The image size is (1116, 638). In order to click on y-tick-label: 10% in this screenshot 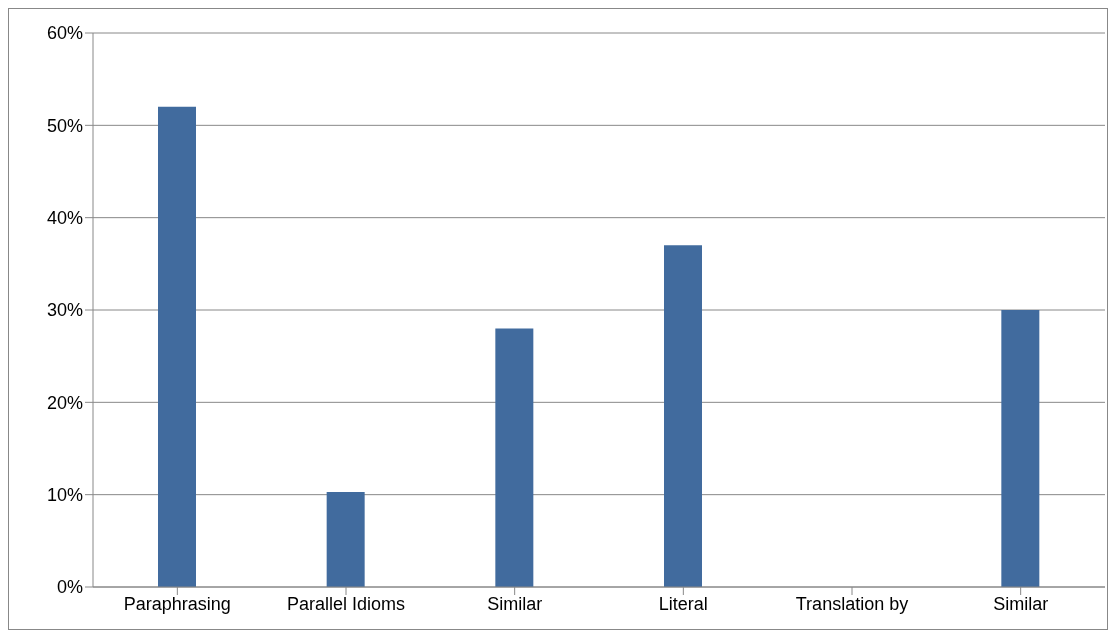, I will do `click(64, 495)`.